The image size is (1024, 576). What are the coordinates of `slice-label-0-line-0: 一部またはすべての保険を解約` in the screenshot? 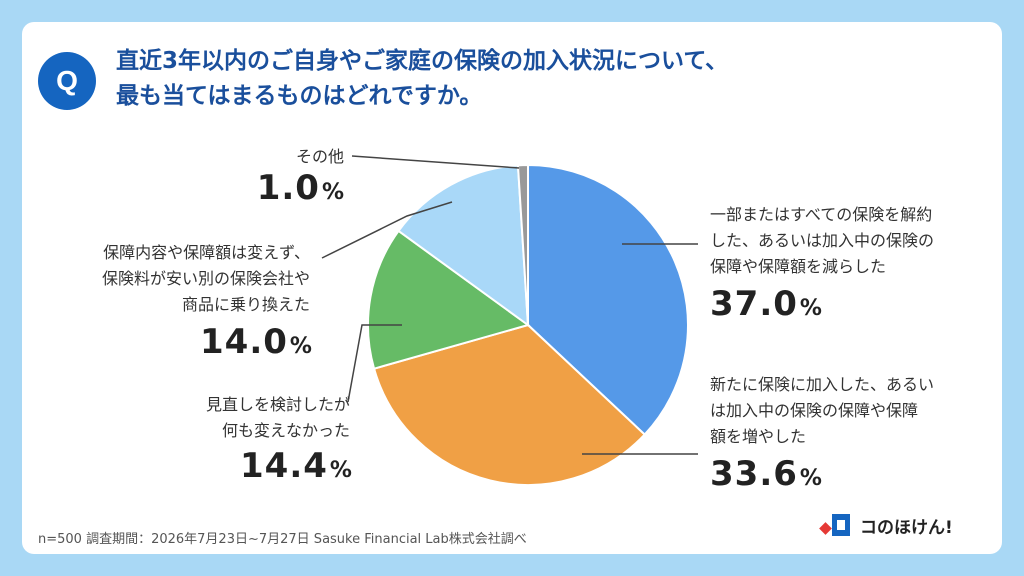 It's located at (821, 214).